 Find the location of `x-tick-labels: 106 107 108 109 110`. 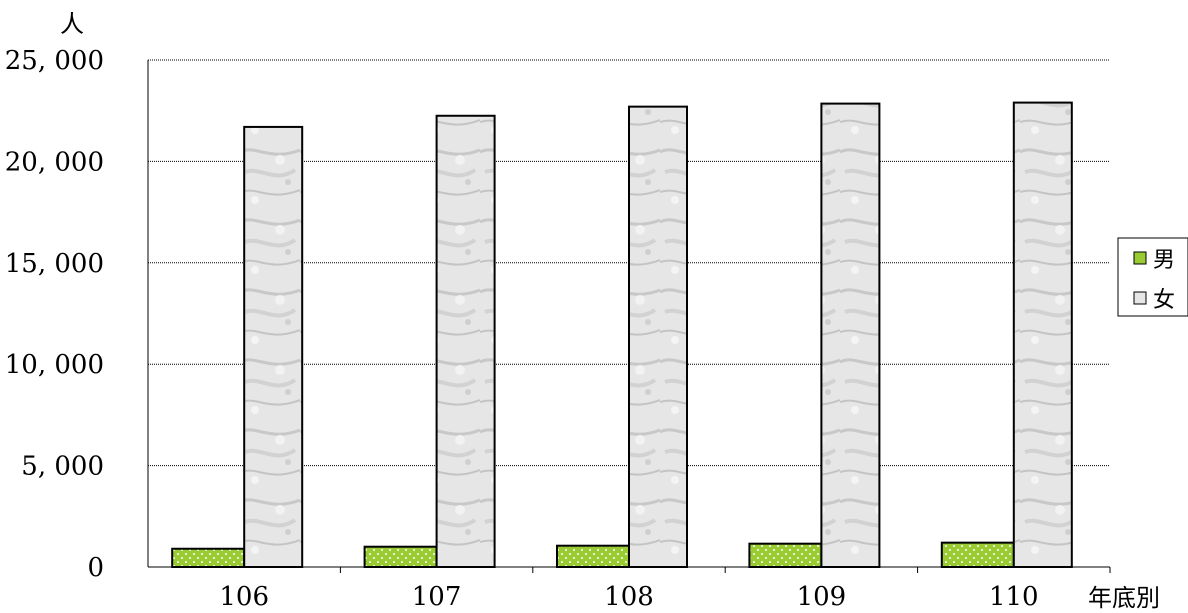

x-tick-labels: 106 107 108 109 110 is located at coordinates (665, 589).